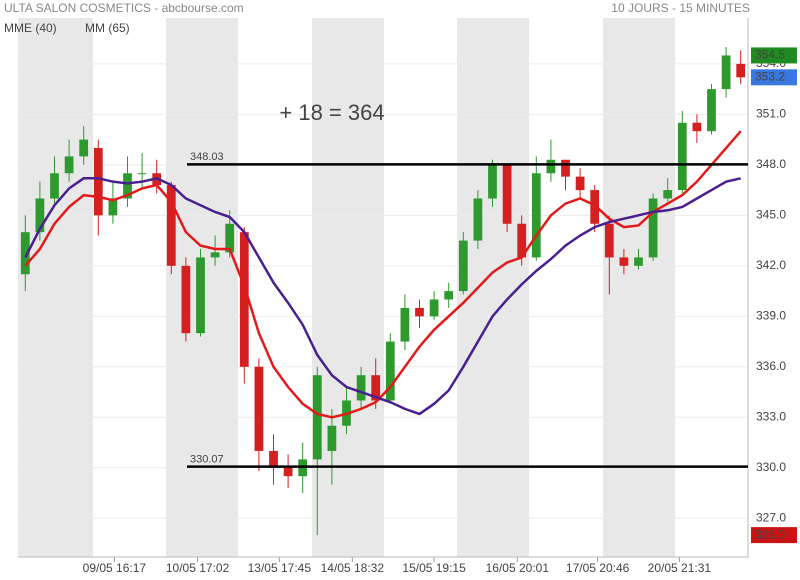  I want to click on x-tick-label: 09/05 16:17, so click(115, 568).